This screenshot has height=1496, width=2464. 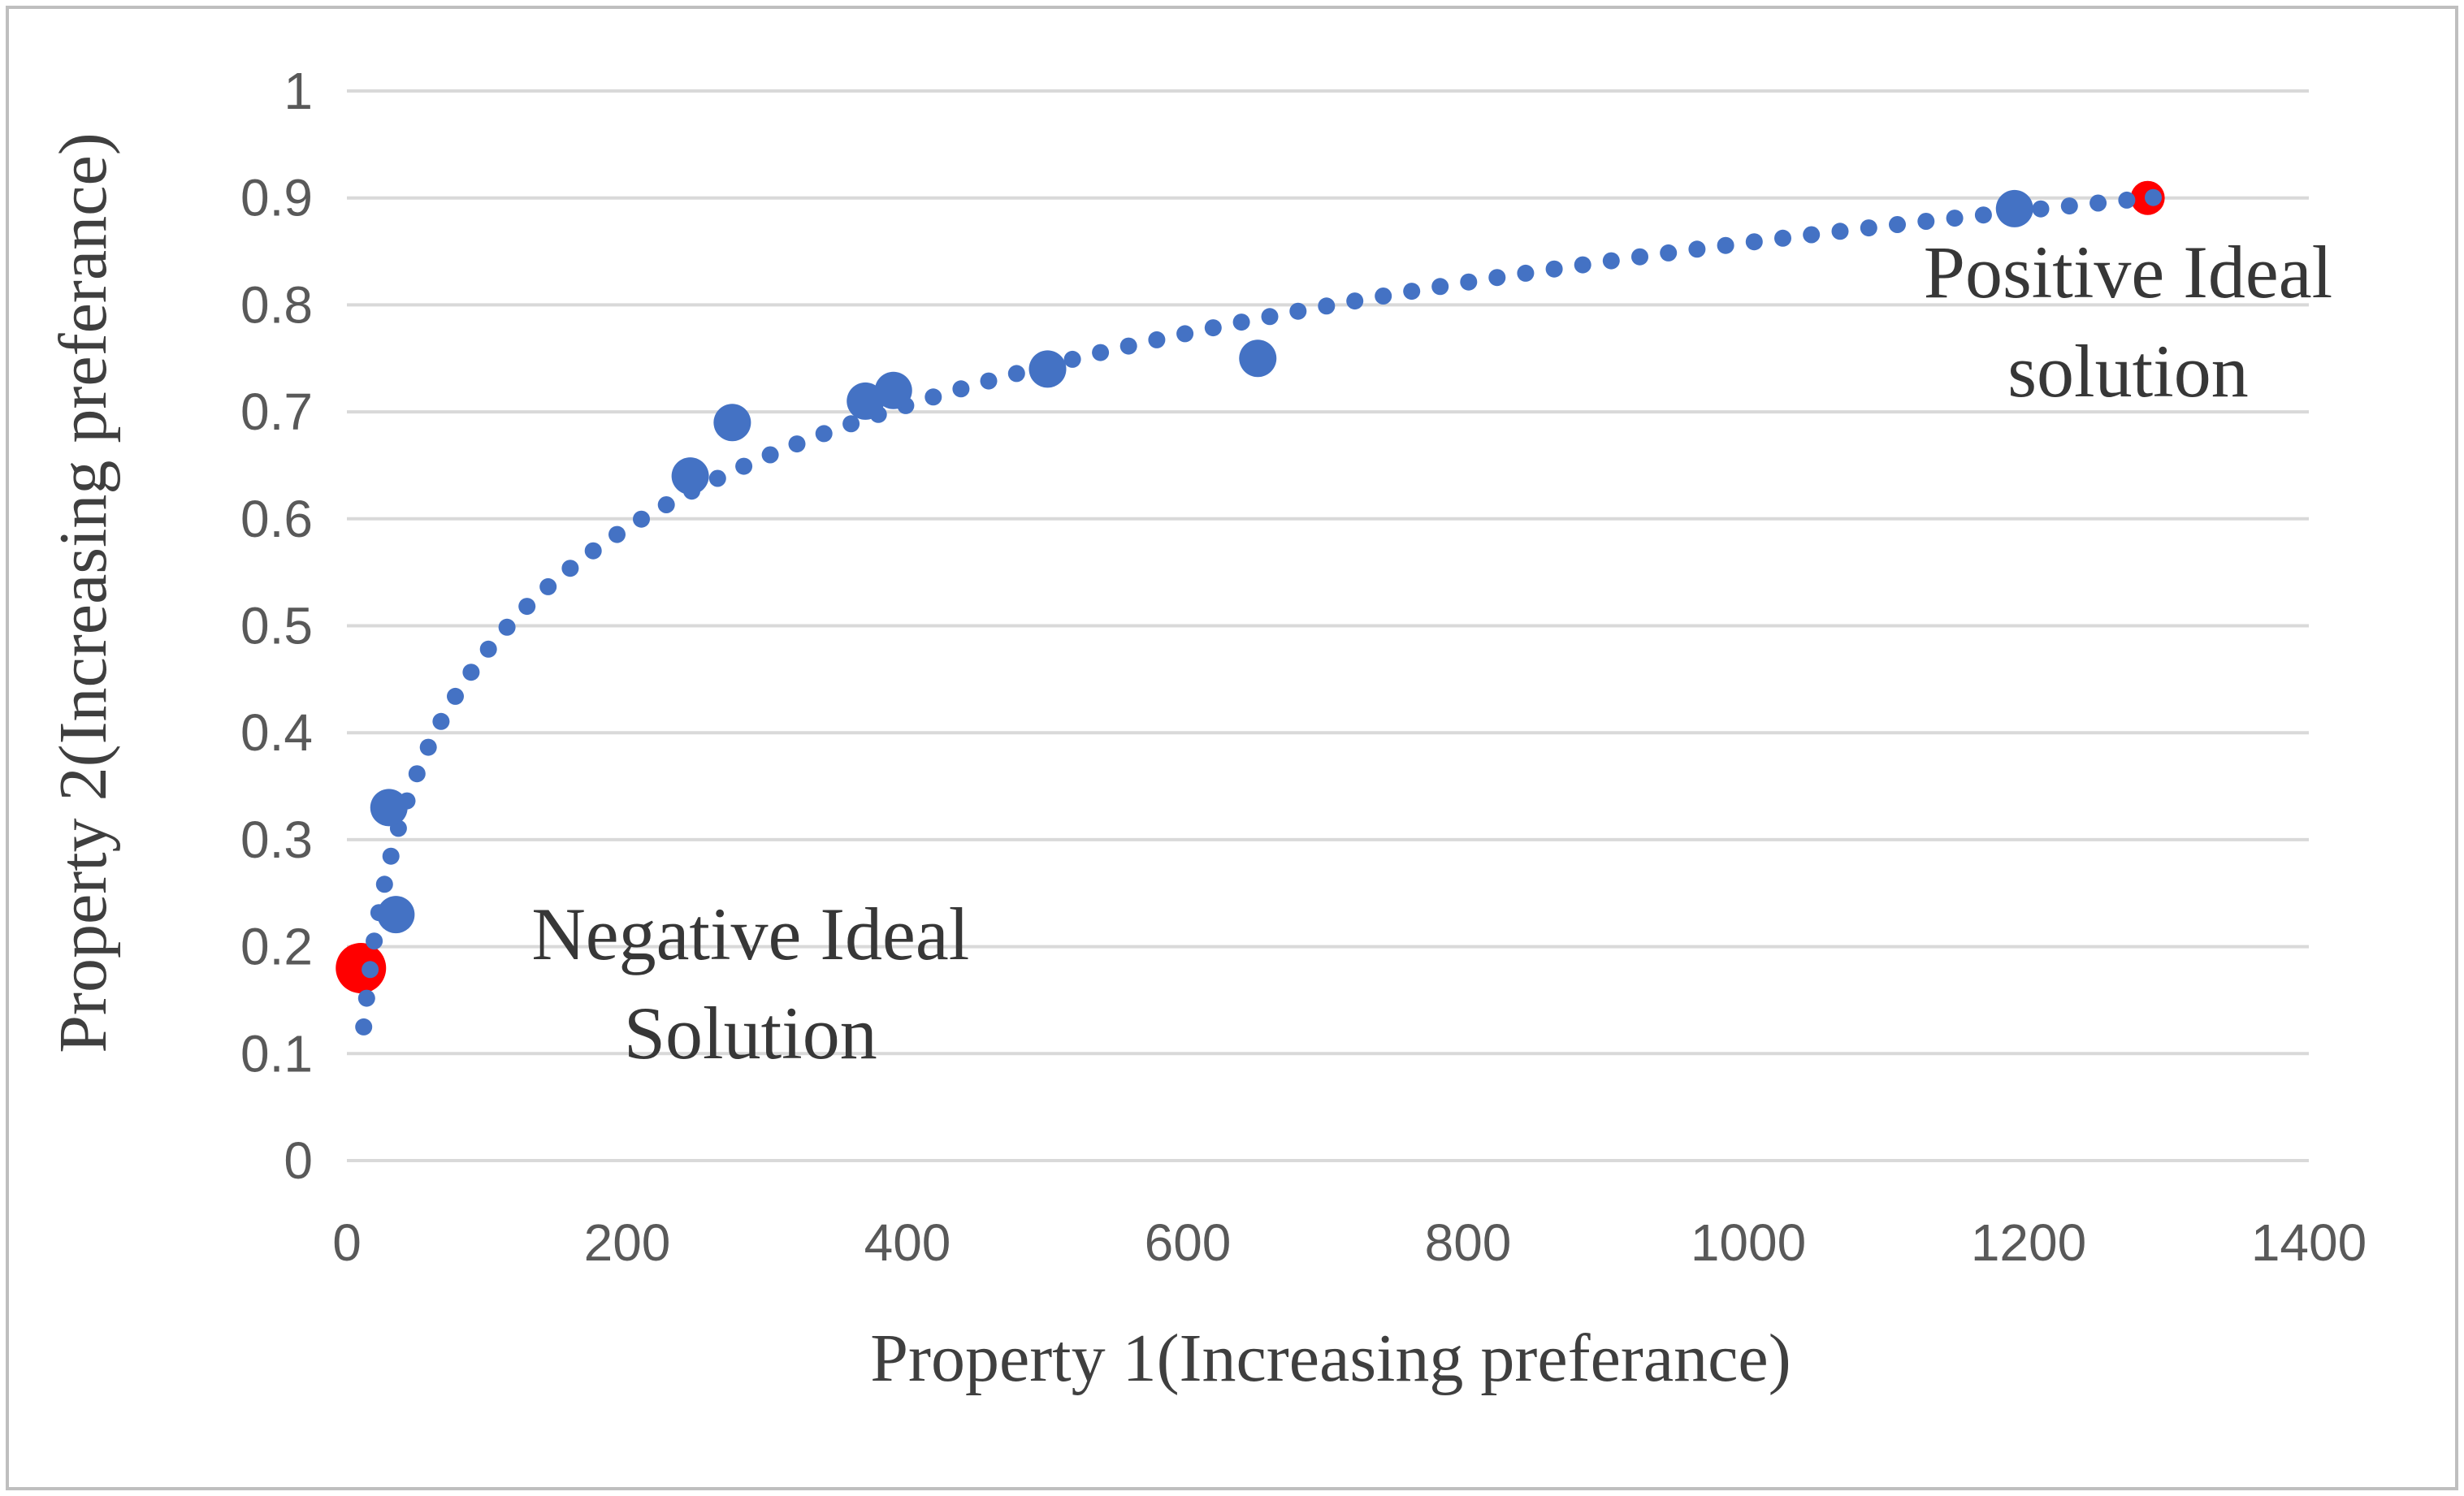 I want to click on y-tick-label-0.7: 0.7, so click(x=276, y=412).